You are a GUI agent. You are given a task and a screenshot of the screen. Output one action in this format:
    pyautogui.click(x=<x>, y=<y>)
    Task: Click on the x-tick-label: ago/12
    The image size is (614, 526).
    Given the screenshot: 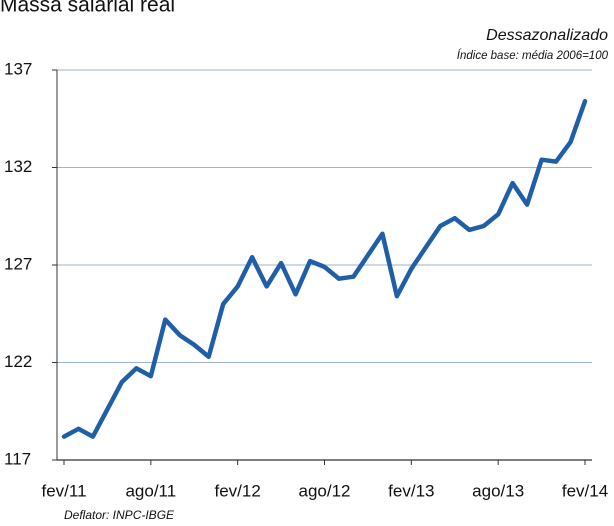 What is the action you would take?
    pyautogui.click(x=325, y=490)
    